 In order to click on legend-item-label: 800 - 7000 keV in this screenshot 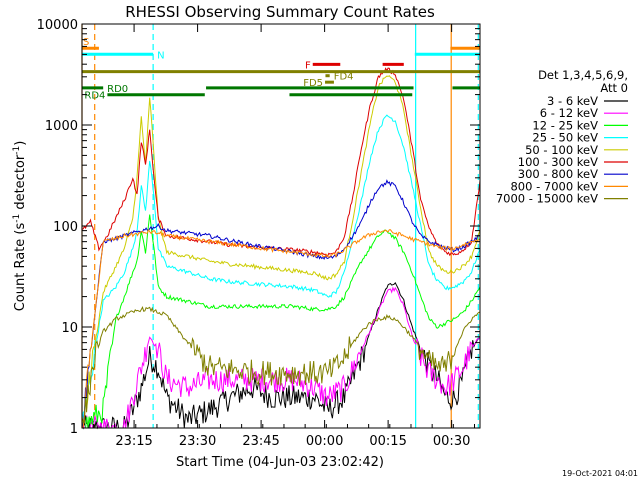, I will do `click(554, 186)`.